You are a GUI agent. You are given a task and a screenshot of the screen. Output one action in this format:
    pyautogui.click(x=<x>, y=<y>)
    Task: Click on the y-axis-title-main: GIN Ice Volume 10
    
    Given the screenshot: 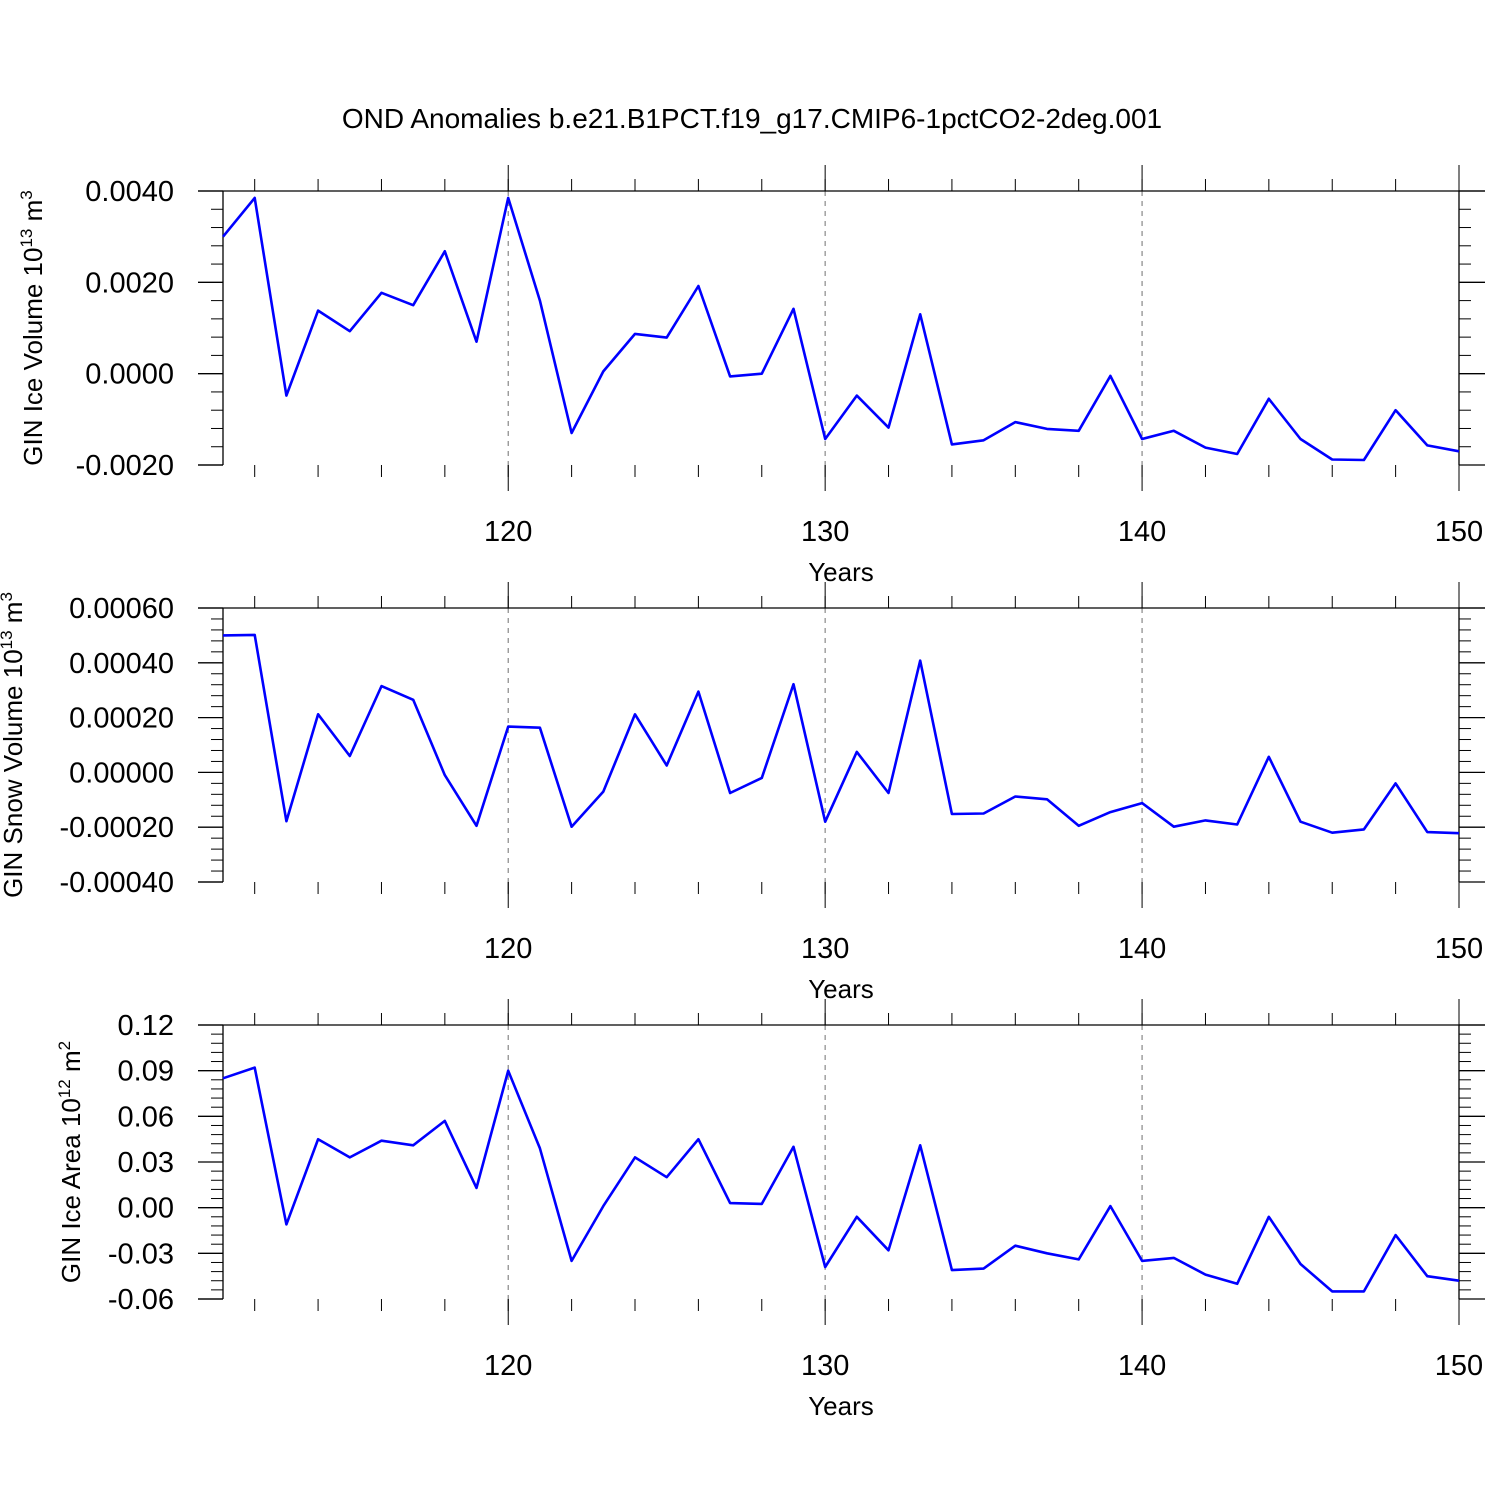 What is the action you would take?
    pyautogui.click(x=33, y=357)
    